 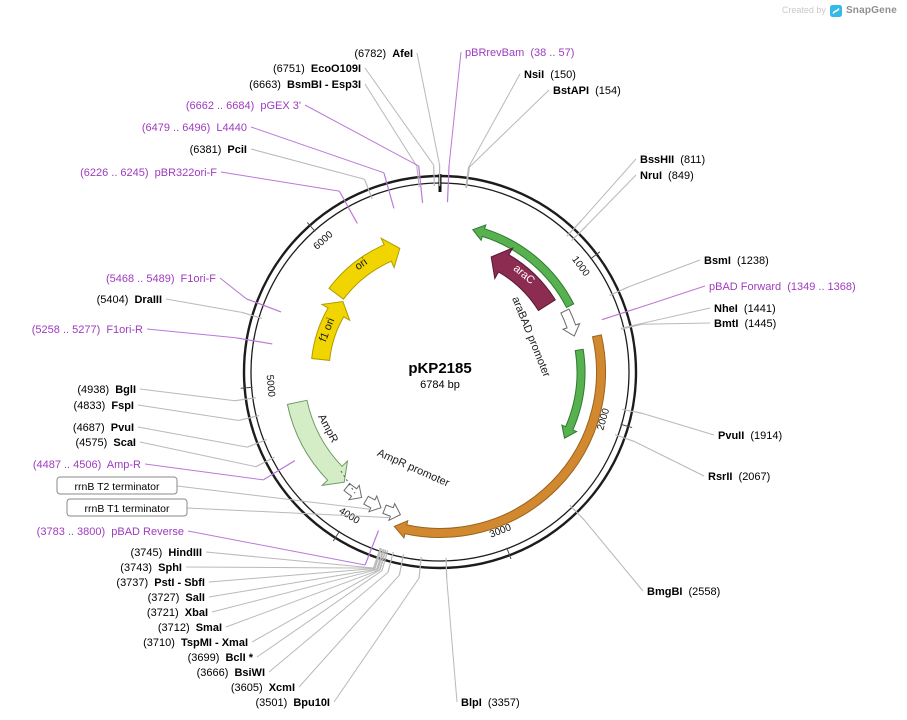 I want to click on tick-label: 1000, so click(x=580, y=266).